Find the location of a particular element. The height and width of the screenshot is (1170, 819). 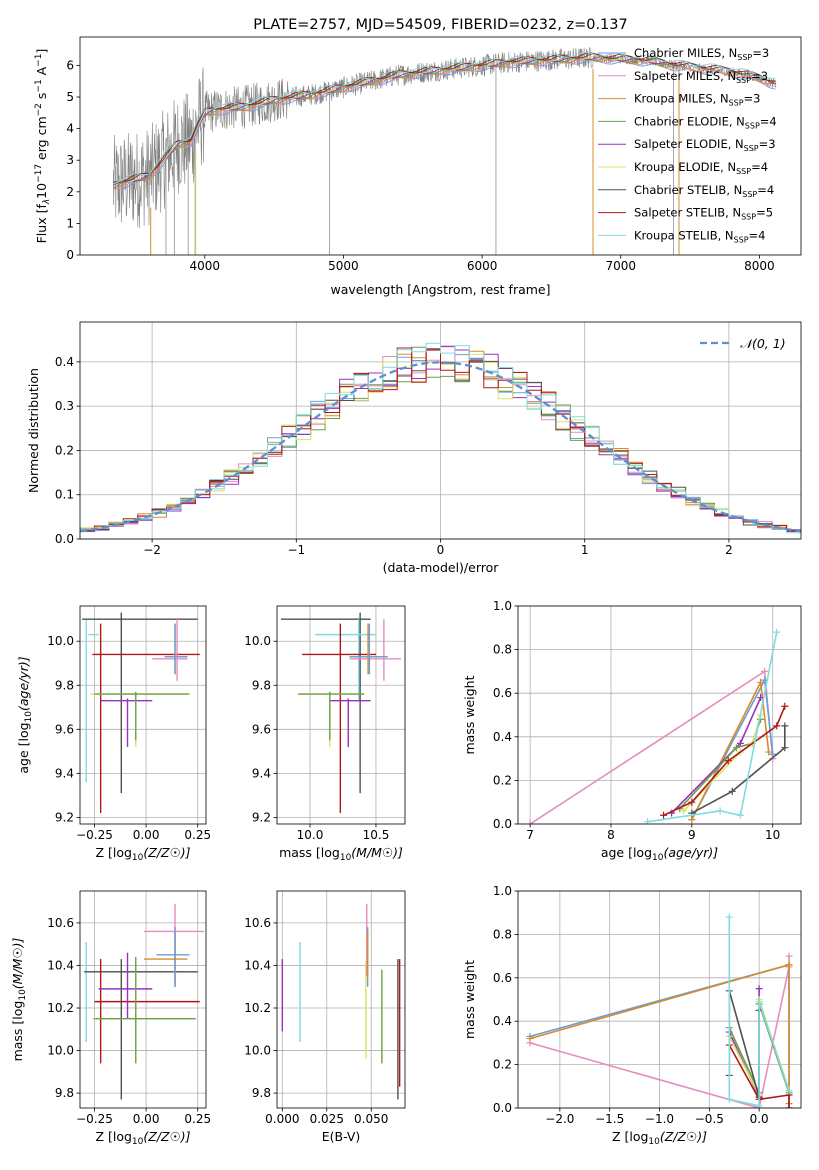

label-part: Kroupa STELIB, N is located at coordinates (684, 235).